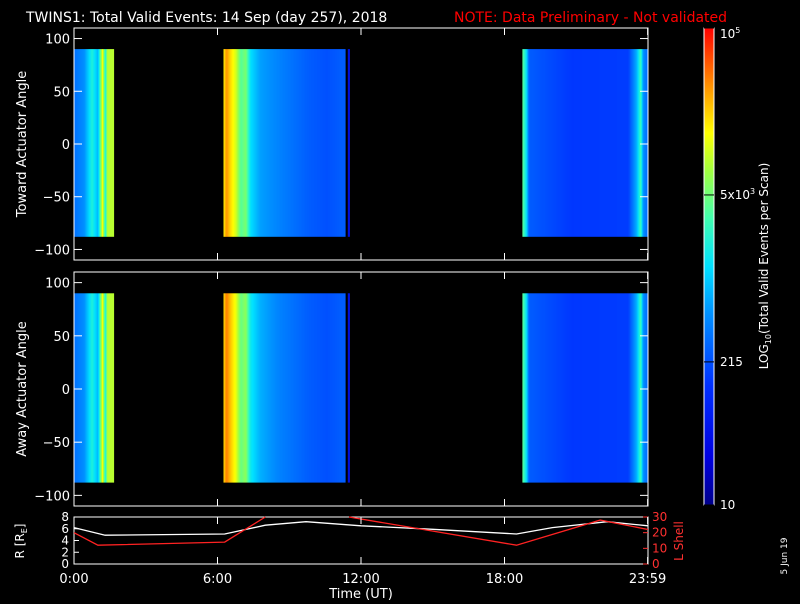  Describe the element at coordinates (22, 388) in the screenshot. I see `away-y-axis-label: Away Actuator Angle` at that location.